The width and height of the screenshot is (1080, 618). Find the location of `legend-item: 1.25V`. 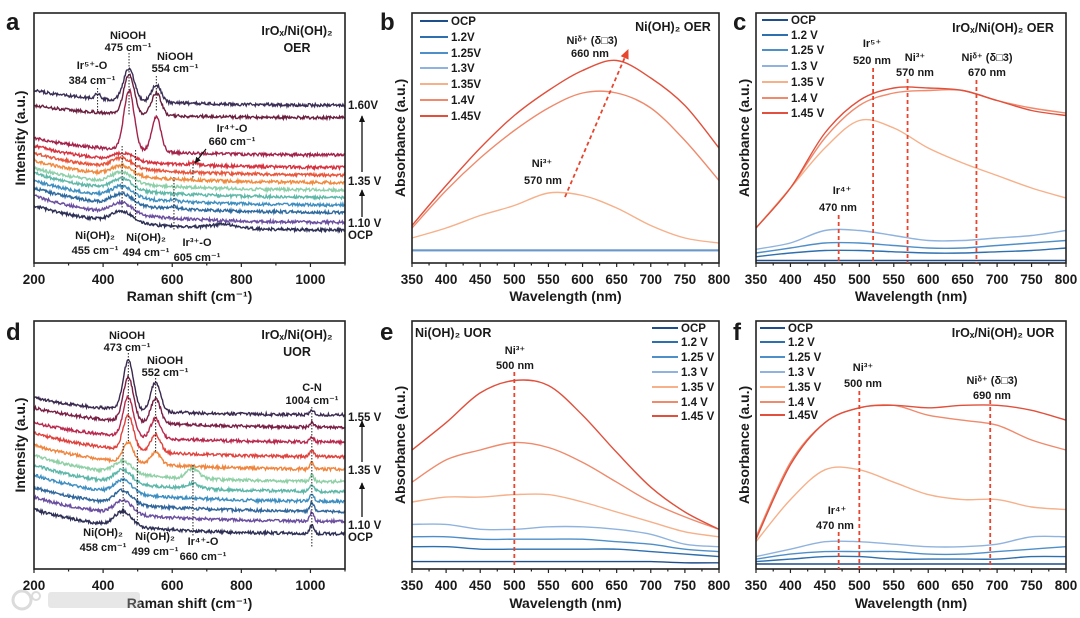

legend-item: 1.25V is located at coordinates (450, 54).